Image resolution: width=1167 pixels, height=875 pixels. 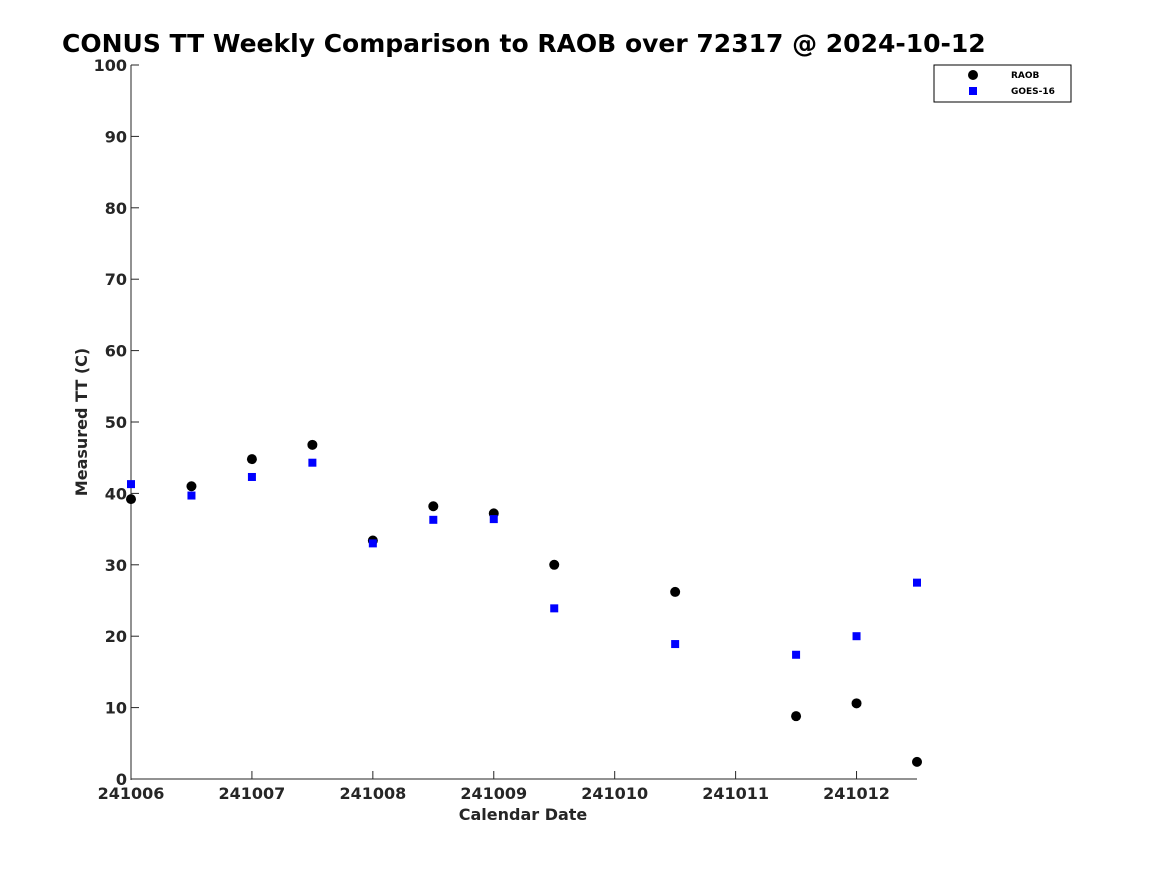 I want to click on y-ticks: 0 10 20 30 40 50 60 70 80 90 100, so click(x=116, y=422).